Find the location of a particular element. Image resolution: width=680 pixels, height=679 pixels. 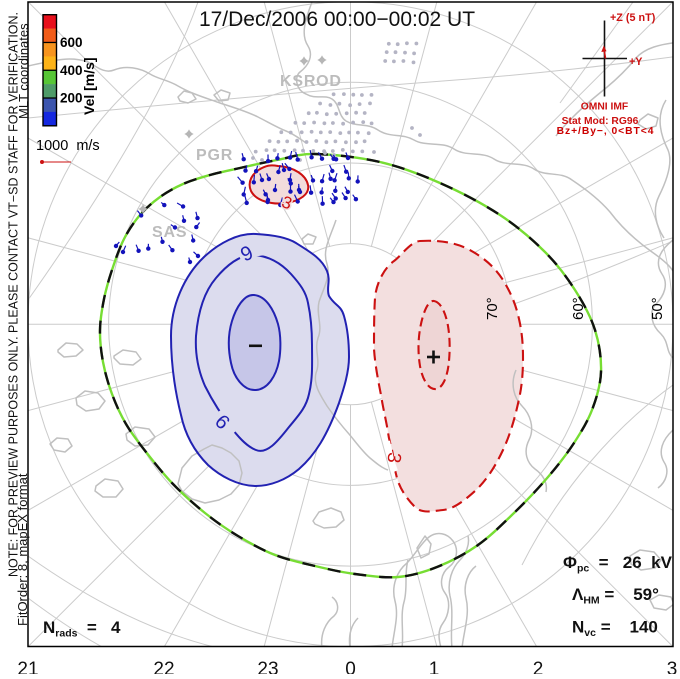

svg-text: +Z (5 nT) is located at coordinates (633, 18).